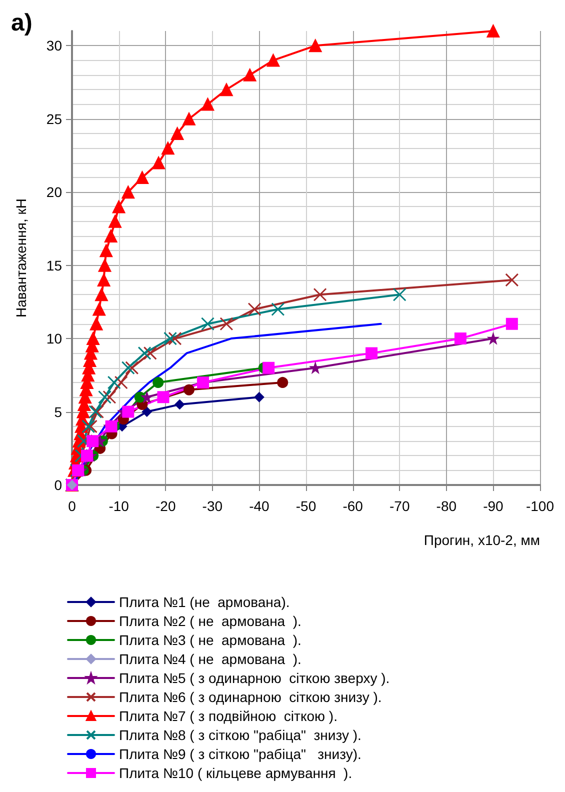 The image size is (565, 792). Describe the element at coordinates (58, 485) in the screenshot. I see `y-tick-label: 0` at that location.